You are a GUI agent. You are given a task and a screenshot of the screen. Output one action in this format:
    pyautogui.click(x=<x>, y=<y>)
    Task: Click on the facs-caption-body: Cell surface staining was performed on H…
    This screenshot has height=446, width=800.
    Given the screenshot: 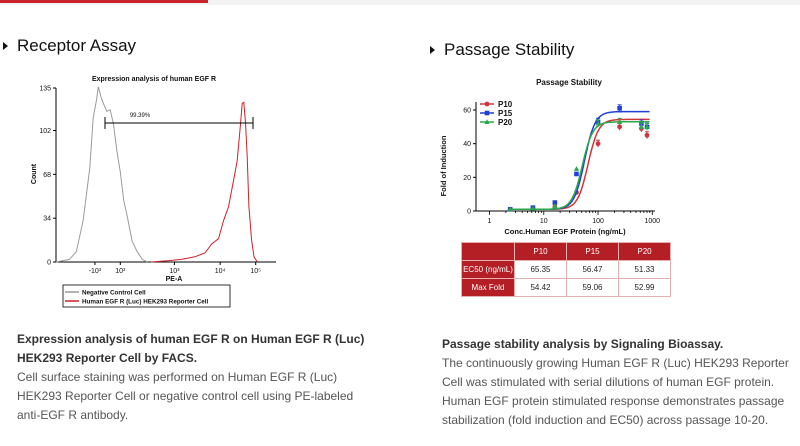 What is the action you would take?
    pyautogui.click(x=185, y=396)
    